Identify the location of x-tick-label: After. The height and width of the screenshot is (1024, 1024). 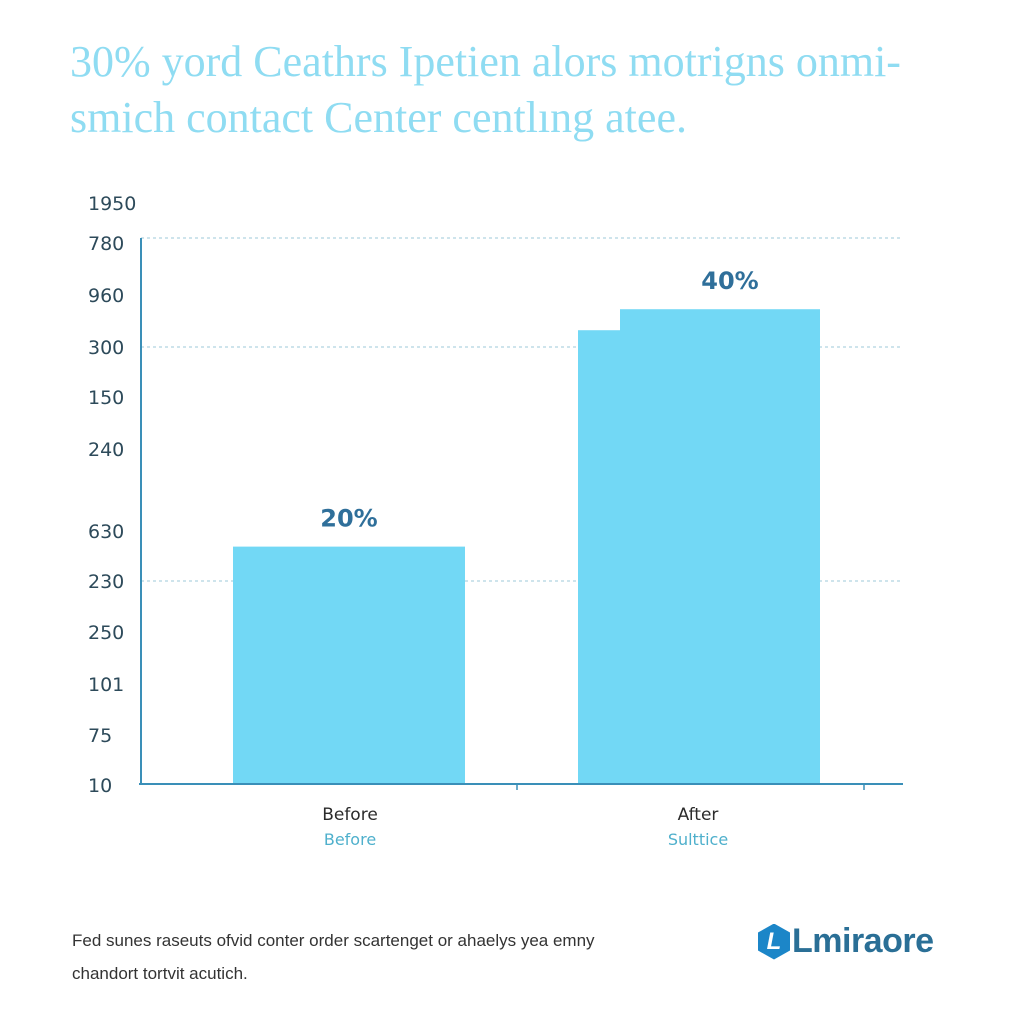
(698, 815).